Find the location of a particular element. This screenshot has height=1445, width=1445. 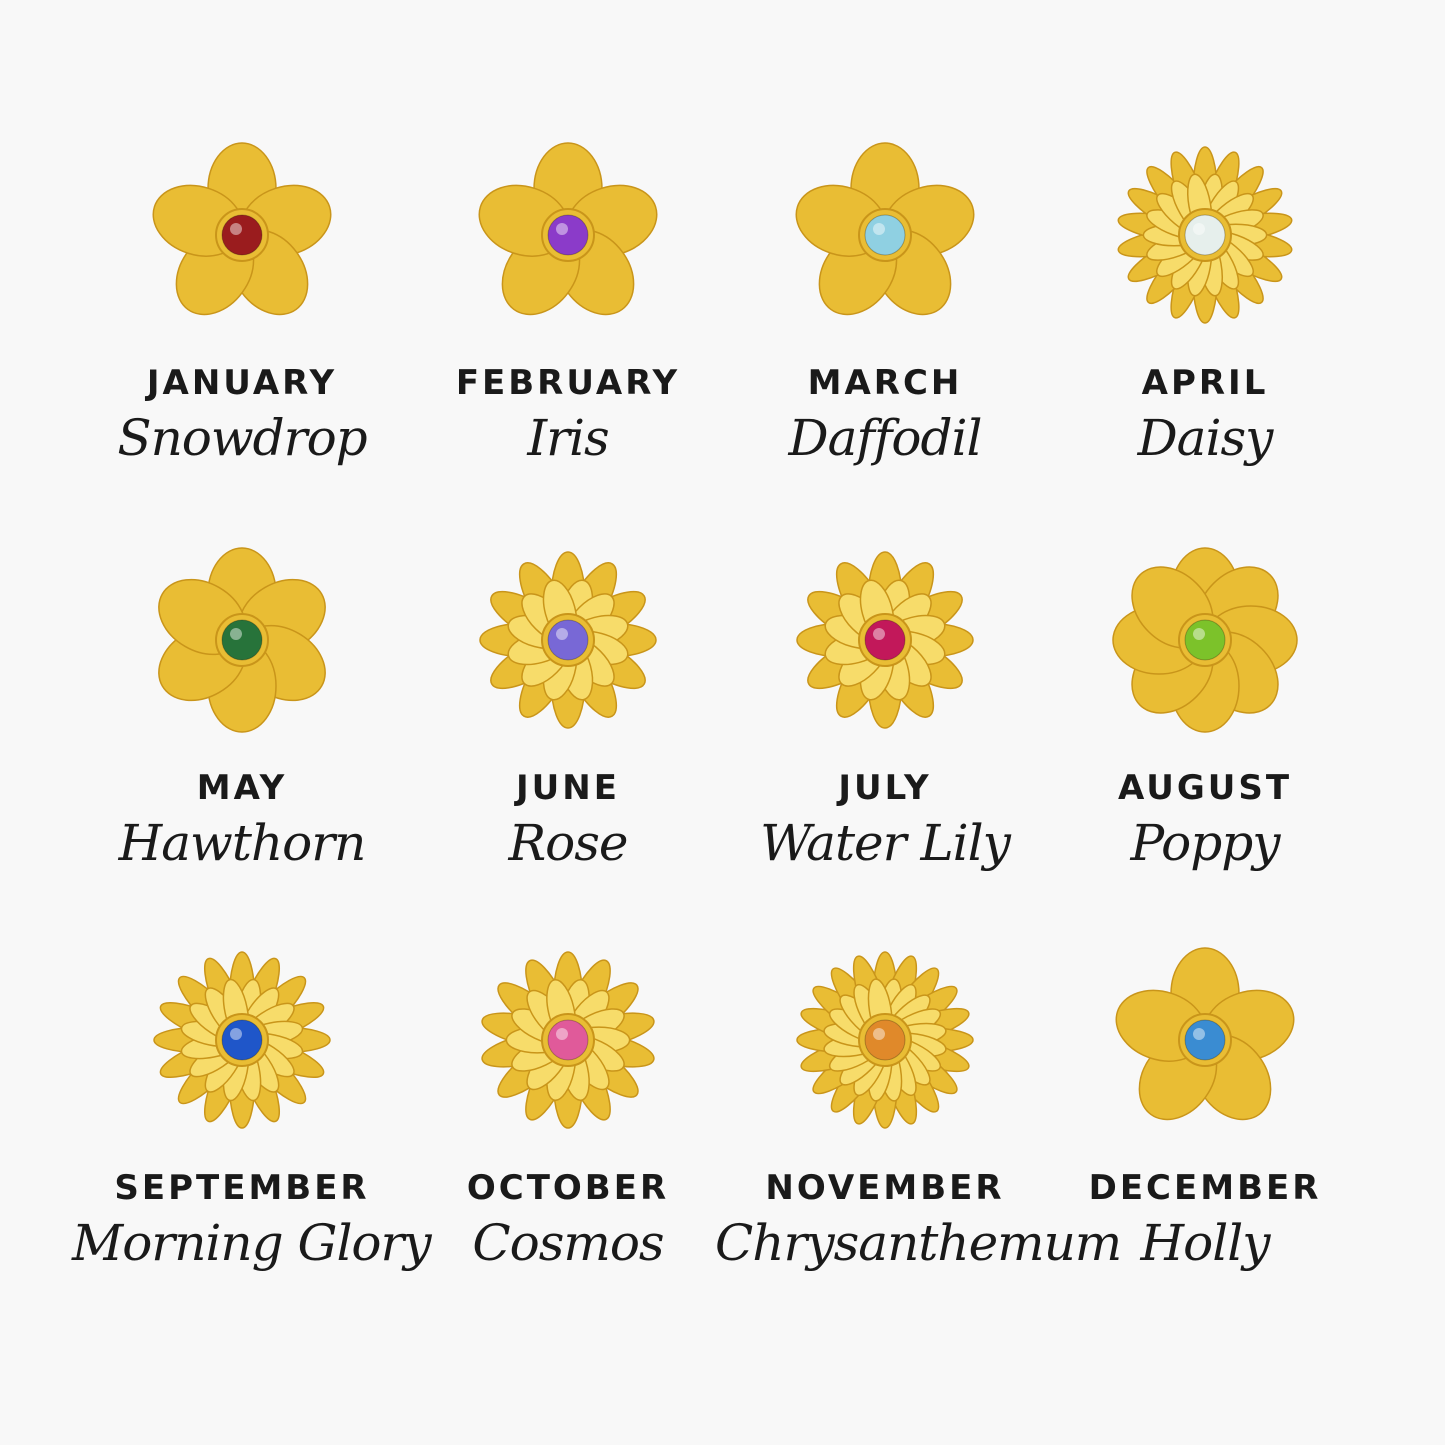

flower-name: Morning Glory is located at coordinates (252, 1243).